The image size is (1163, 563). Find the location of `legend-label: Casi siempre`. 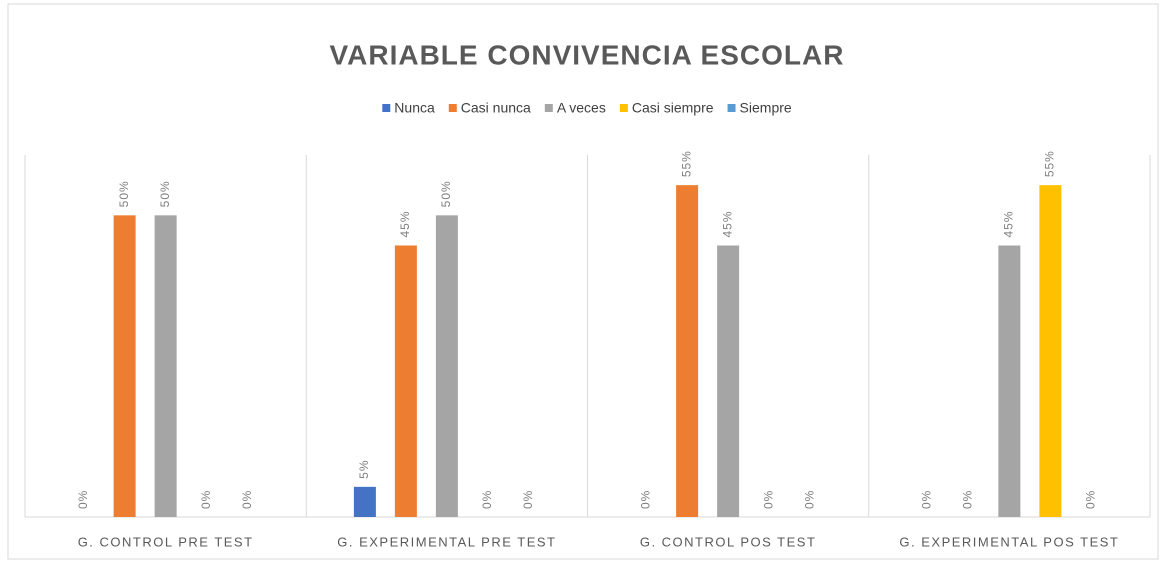

legend-label: Casi siempre is located at coordinates (673, 108).